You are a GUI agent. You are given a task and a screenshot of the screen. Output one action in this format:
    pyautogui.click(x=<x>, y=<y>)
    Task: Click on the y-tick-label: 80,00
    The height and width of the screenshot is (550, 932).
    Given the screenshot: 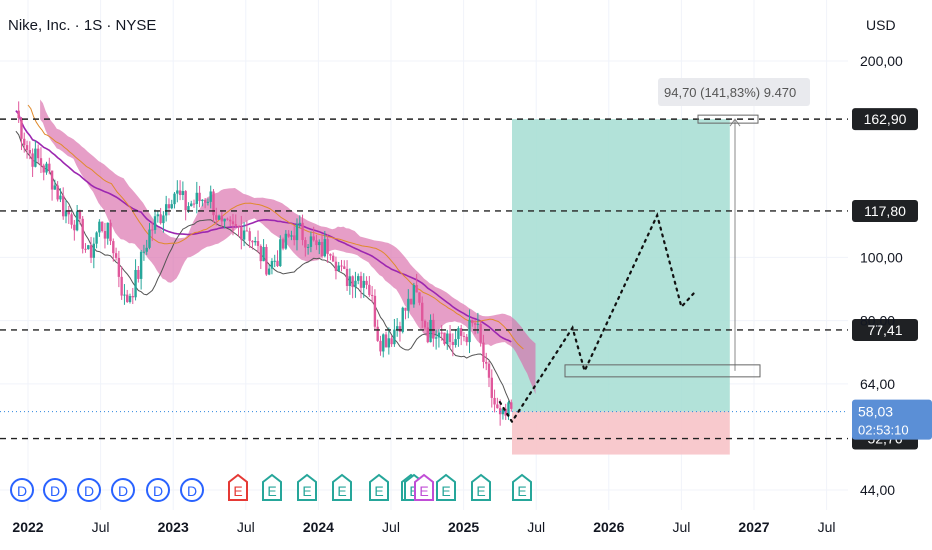 What is the action you would take?
    pyautogui.click(x=877, y=321)
    